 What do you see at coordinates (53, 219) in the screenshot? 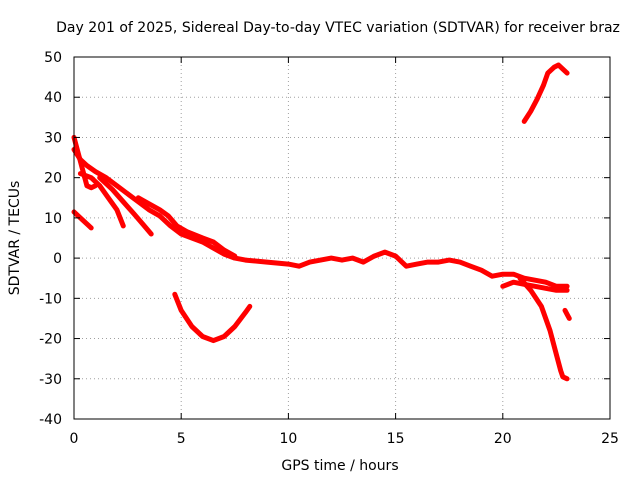
I see `y-tick-label: 10` at bounding box center [53, 219].